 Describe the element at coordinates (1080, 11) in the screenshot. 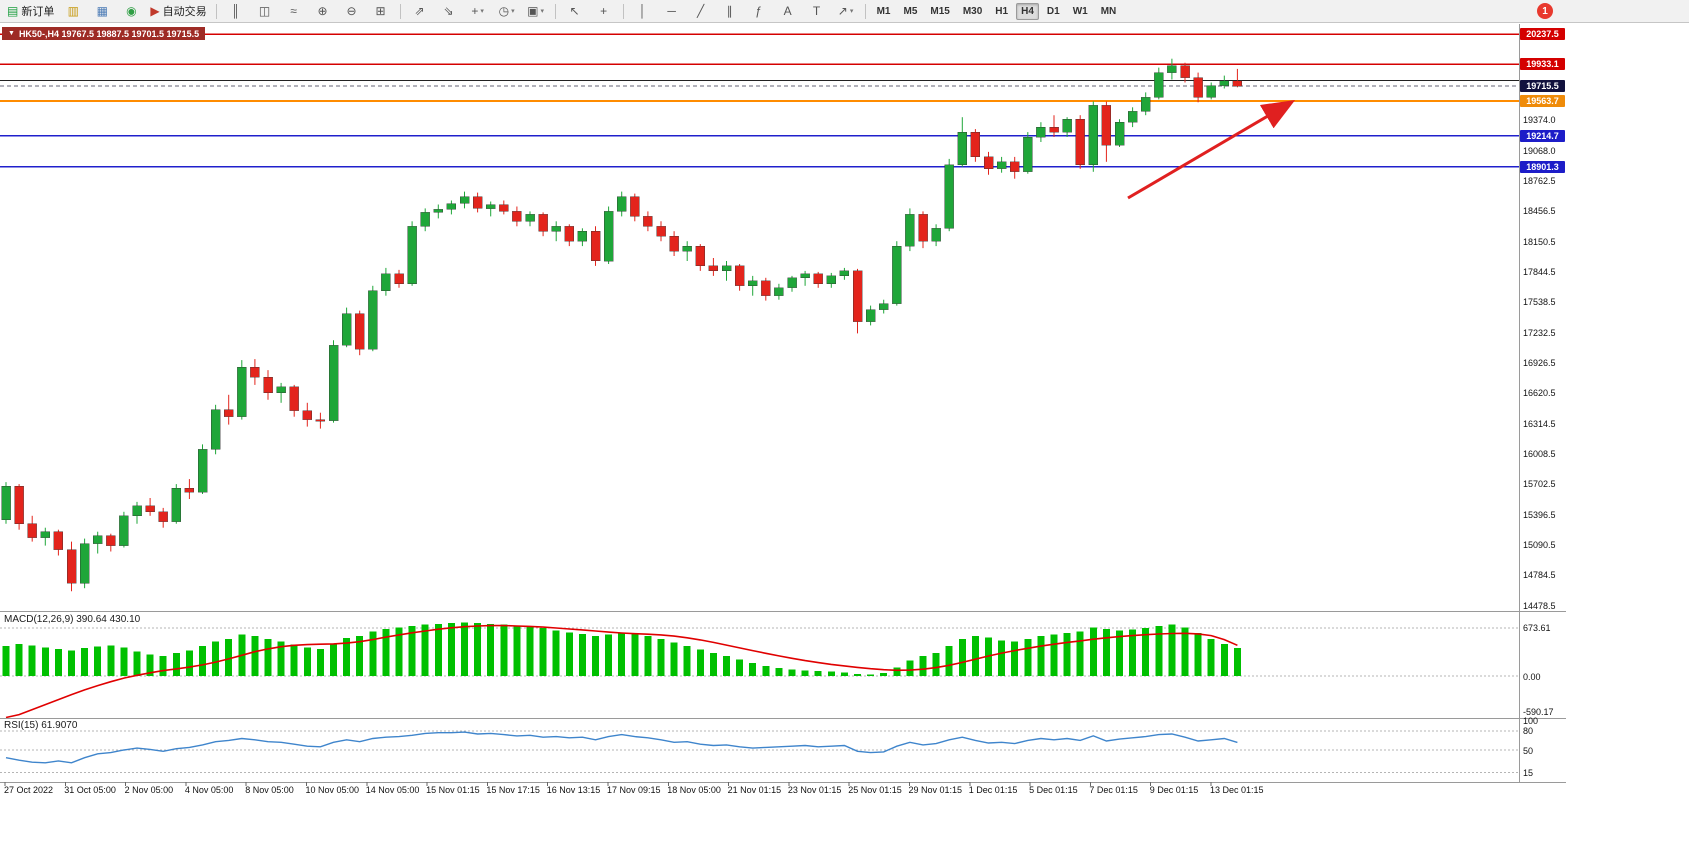

I see `timeframe-W1: W1` at that location.